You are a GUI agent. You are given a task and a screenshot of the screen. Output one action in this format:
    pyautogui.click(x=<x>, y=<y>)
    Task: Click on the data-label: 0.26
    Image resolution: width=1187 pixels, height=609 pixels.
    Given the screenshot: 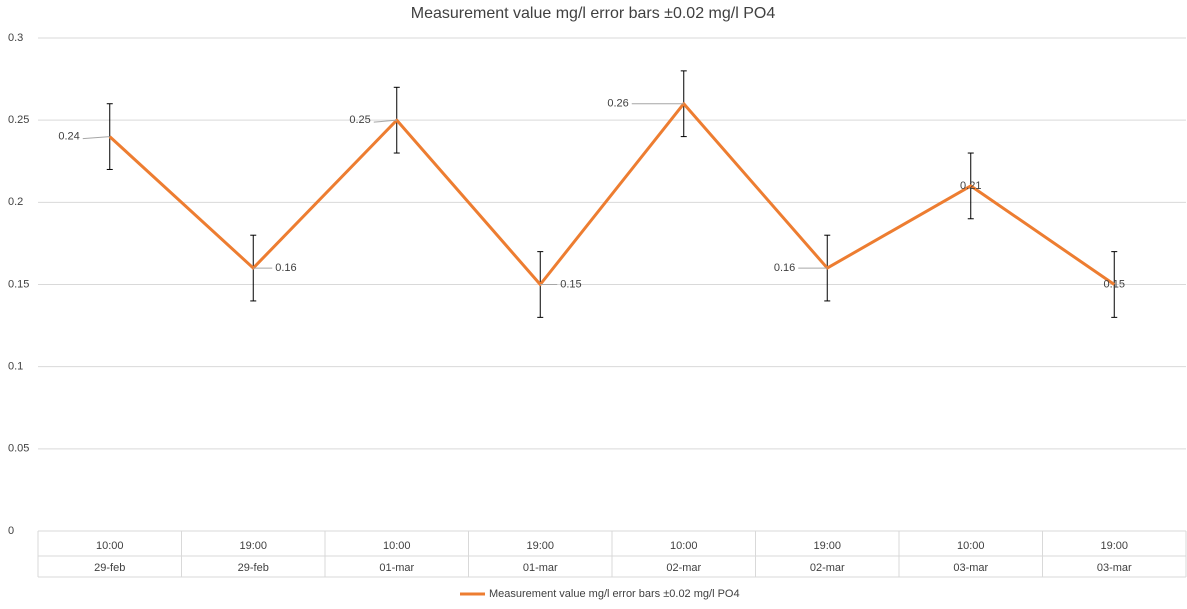 What is the action you would take?
    pyautogui.click(x=617, y=104)
    